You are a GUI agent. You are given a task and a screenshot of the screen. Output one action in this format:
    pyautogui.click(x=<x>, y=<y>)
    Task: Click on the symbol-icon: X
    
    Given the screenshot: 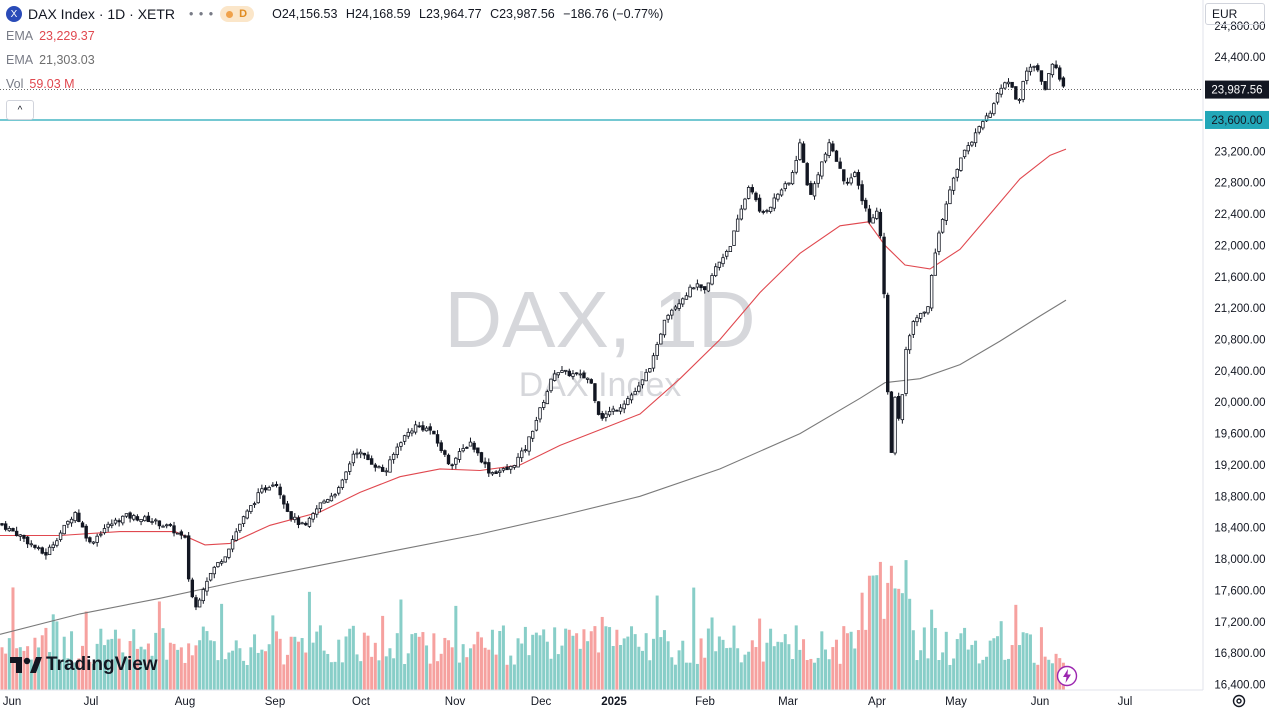 What is the action you would take?
    pyautogui.click(x=14, y=14)
    